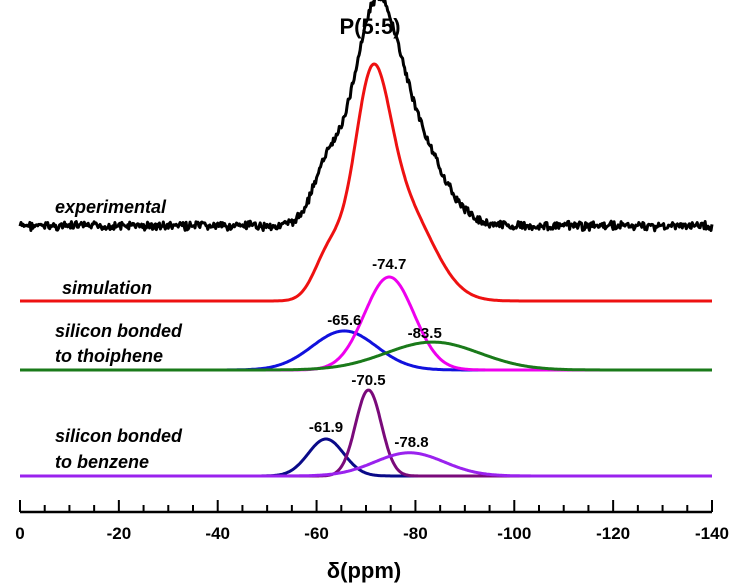  I want to click on x-tick-label: -120, so click(613, 533).